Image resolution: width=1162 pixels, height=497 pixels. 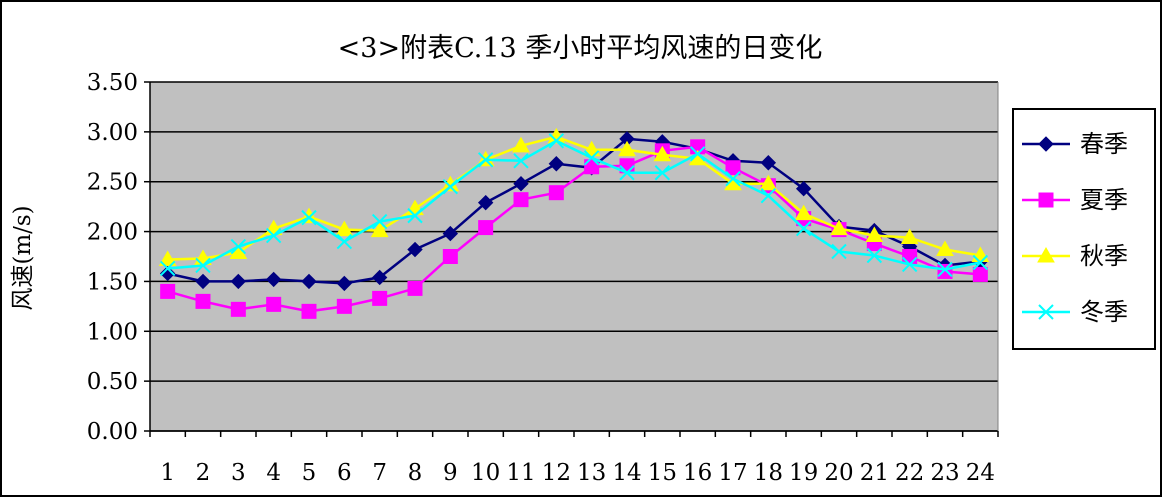 What do you see at coordinates (23, 257) in the screenshot?
I see `y-axis-label: 风速(m/s)` at bounding box center [23, 257].